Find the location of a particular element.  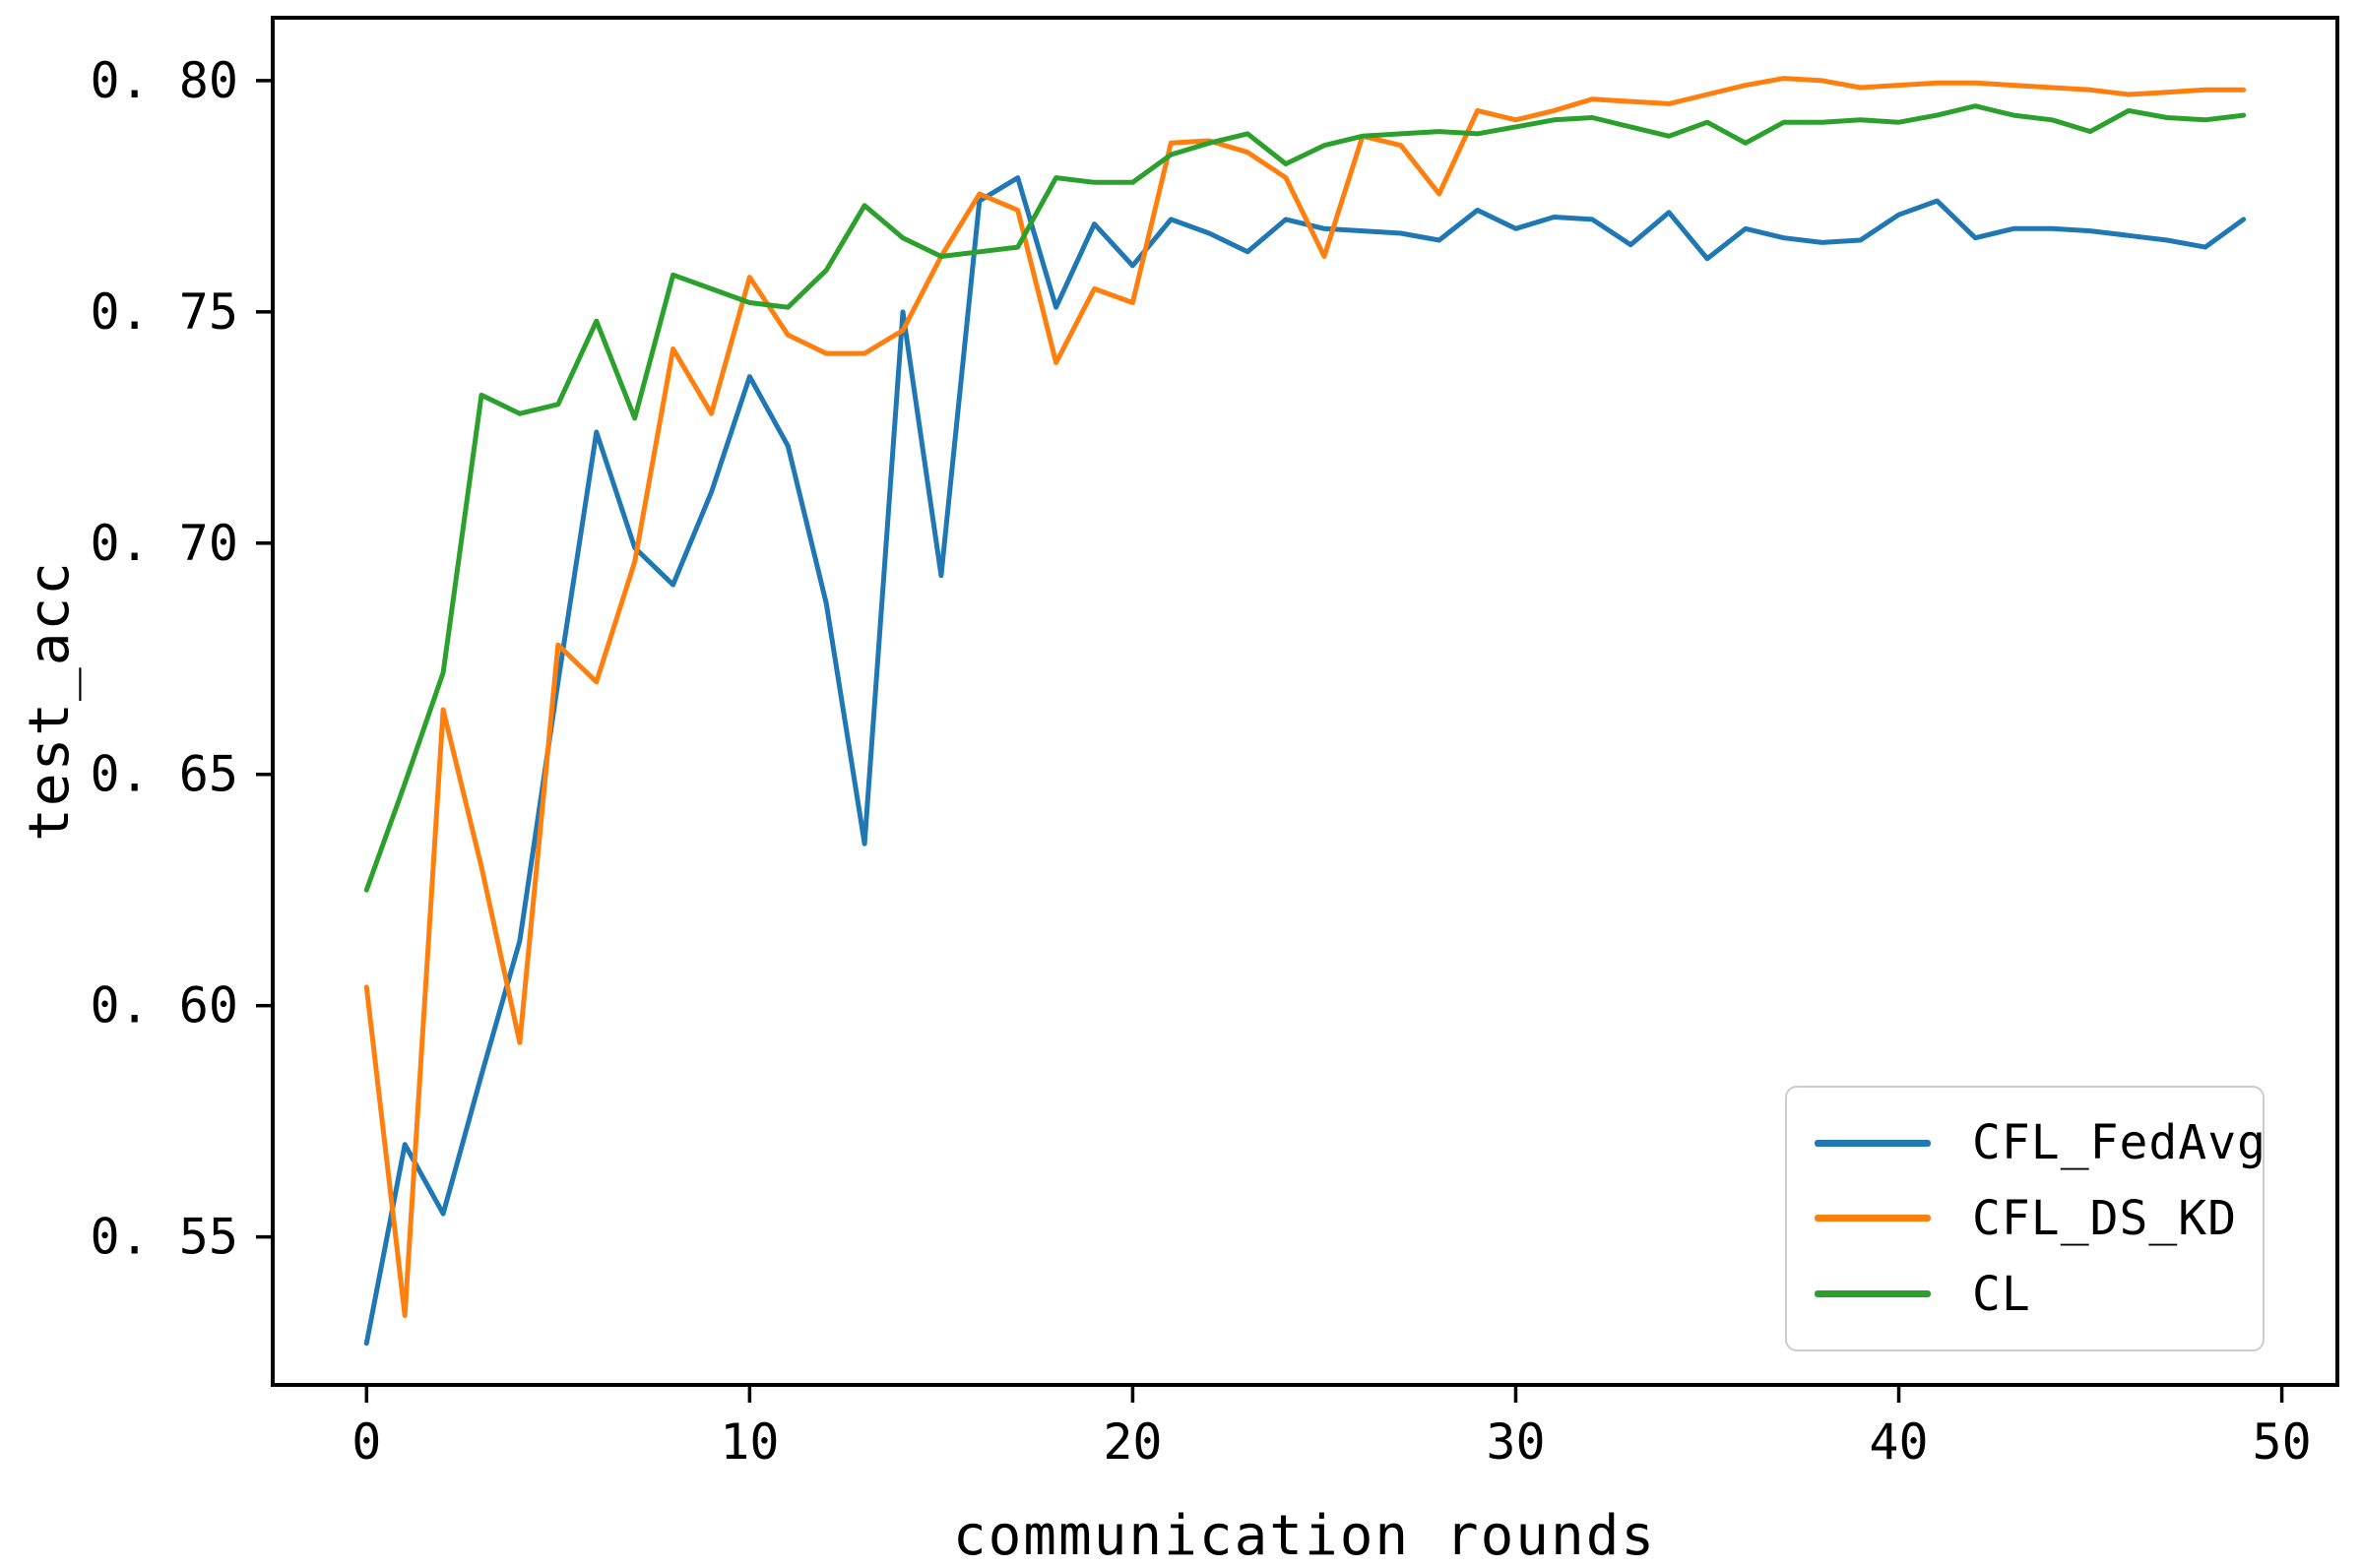

y-axis-label: test_acc is located at coordinates (50, 701).